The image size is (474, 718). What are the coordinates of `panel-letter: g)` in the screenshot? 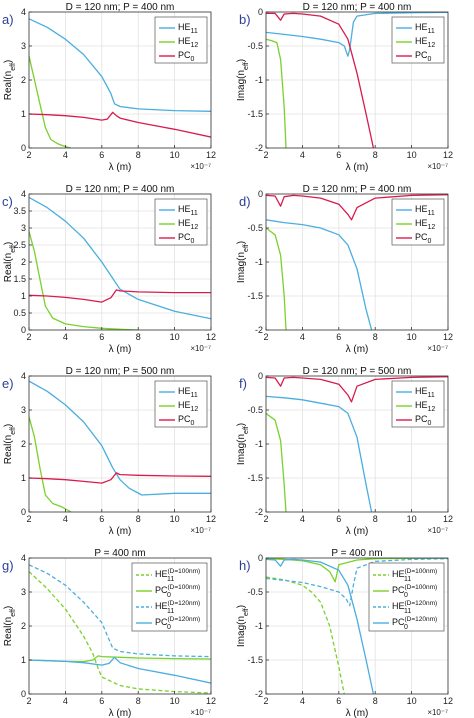 It's located at (8, 565).